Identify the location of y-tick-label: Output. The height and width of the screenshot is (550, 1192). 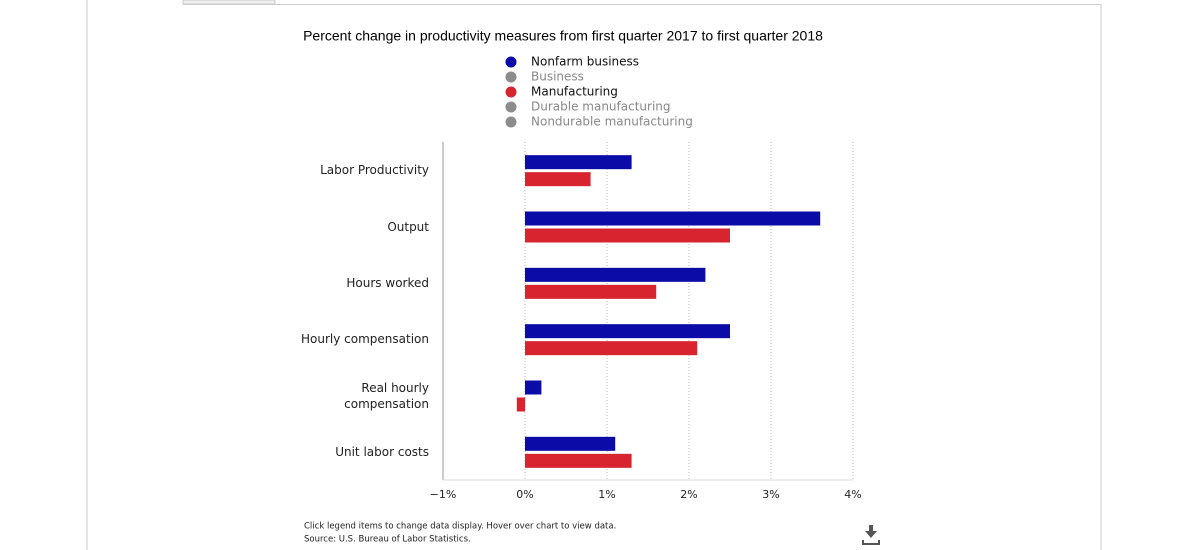
(408, 226).